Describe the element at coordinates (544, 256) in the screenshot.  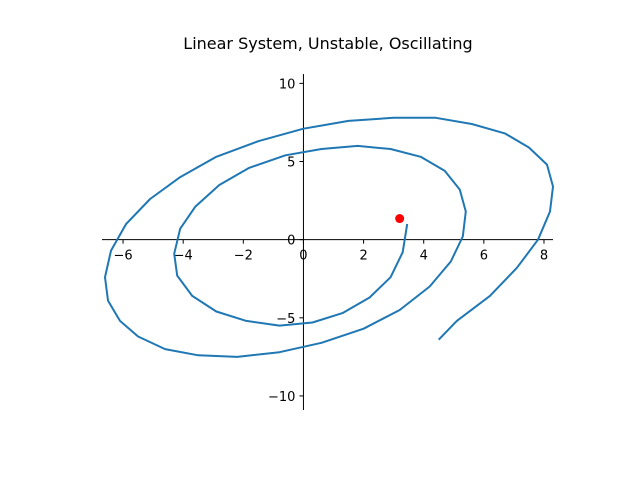
I see `x-tick-label: 8` at that location.